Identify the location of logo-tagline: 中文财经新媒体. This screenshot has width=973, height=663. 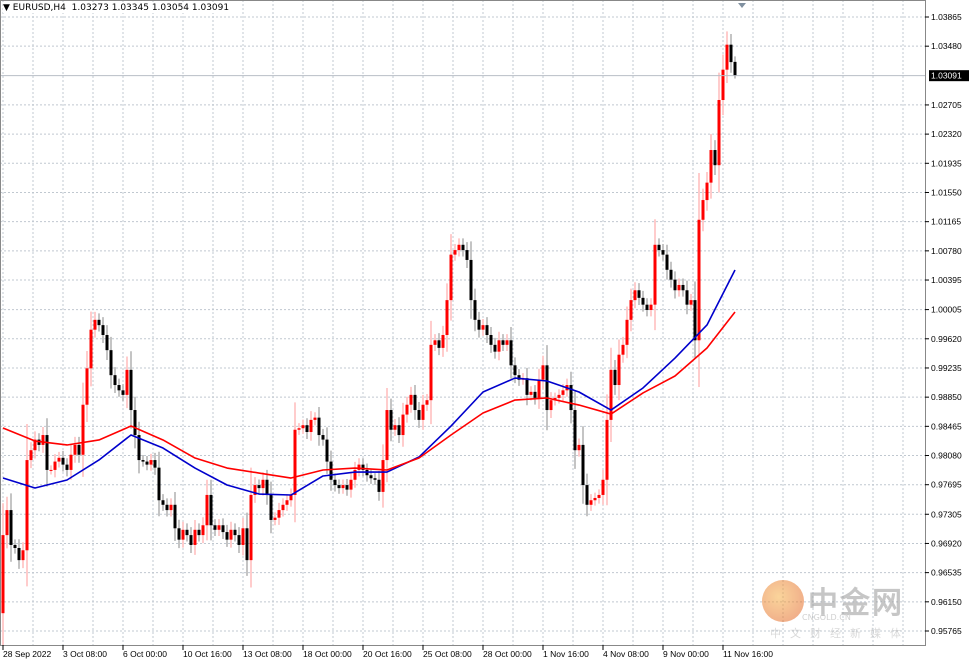
(840, 633).